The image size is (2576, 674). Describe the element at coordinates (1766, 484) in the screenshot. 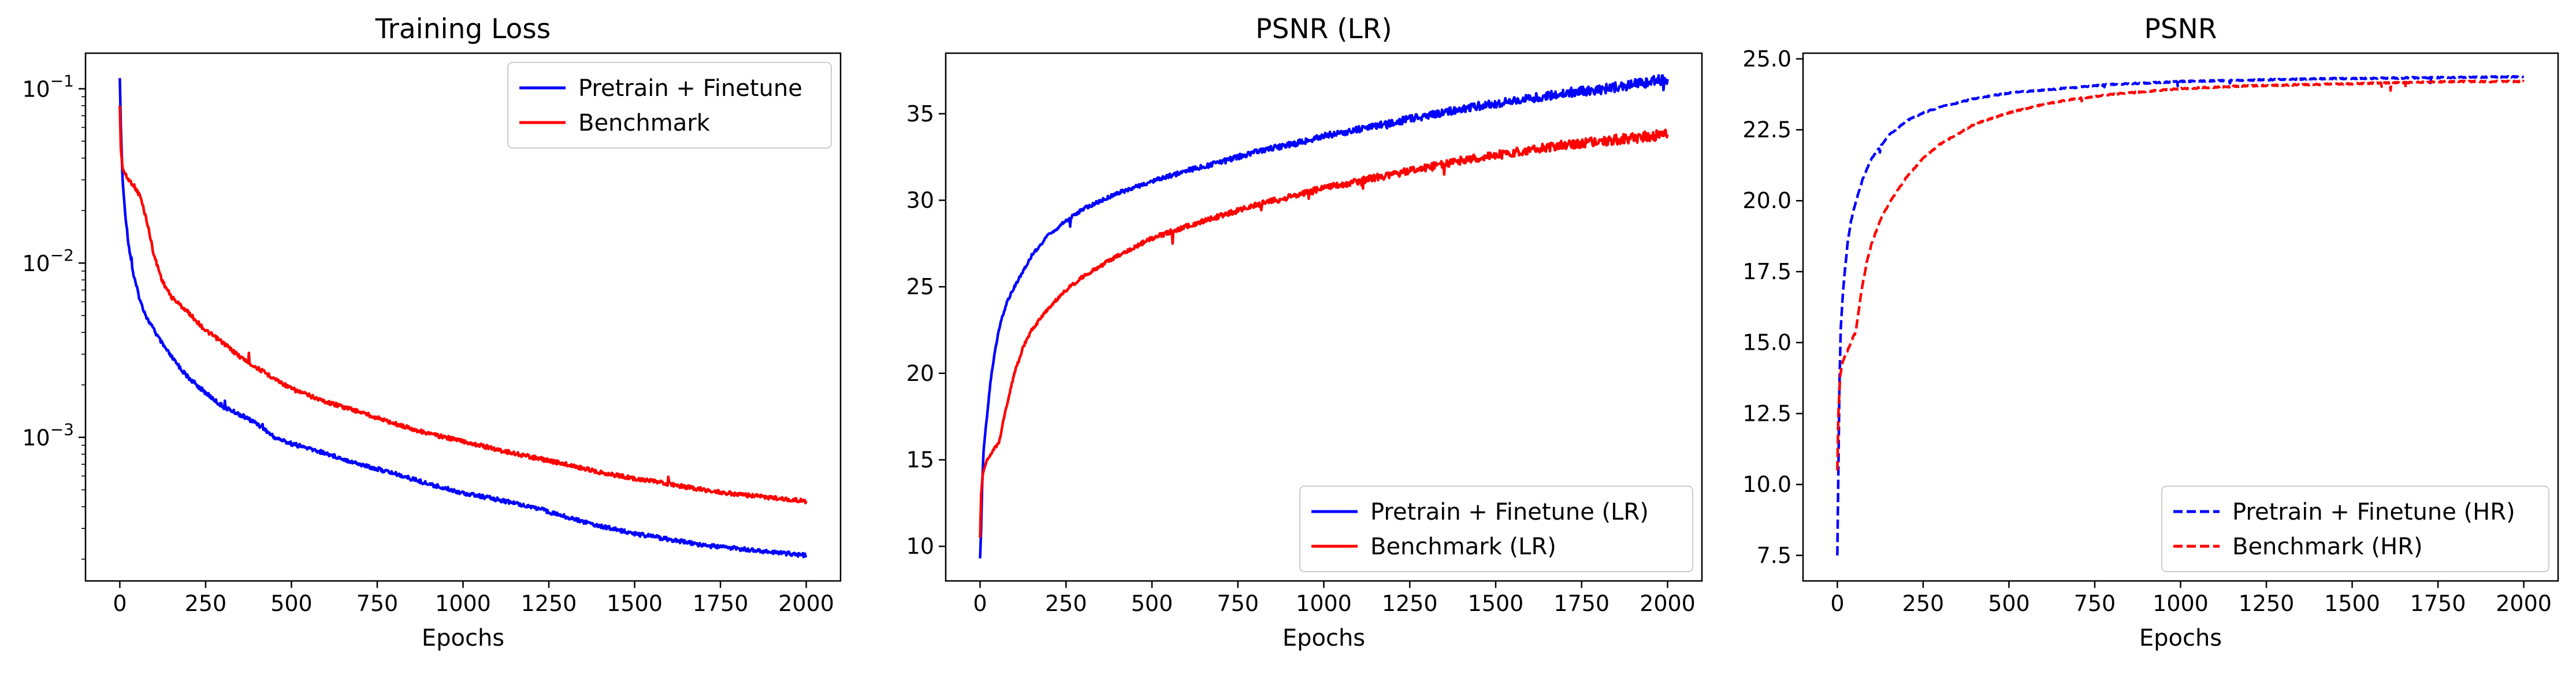

I see `y-tick-label: 10.0` at that location.